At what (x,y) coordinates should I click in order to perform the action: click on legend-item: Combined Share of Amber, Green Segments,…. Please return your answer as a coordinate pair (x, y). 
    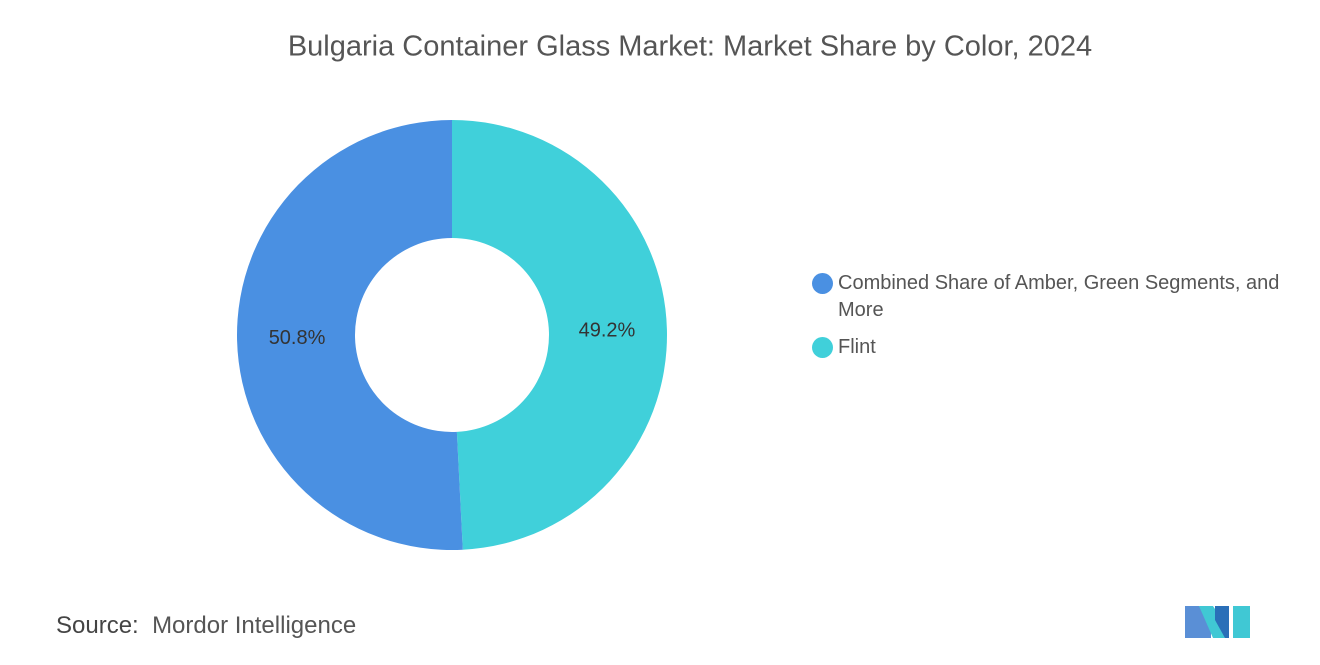
    Looking at the image, I should click on (1062, 297).